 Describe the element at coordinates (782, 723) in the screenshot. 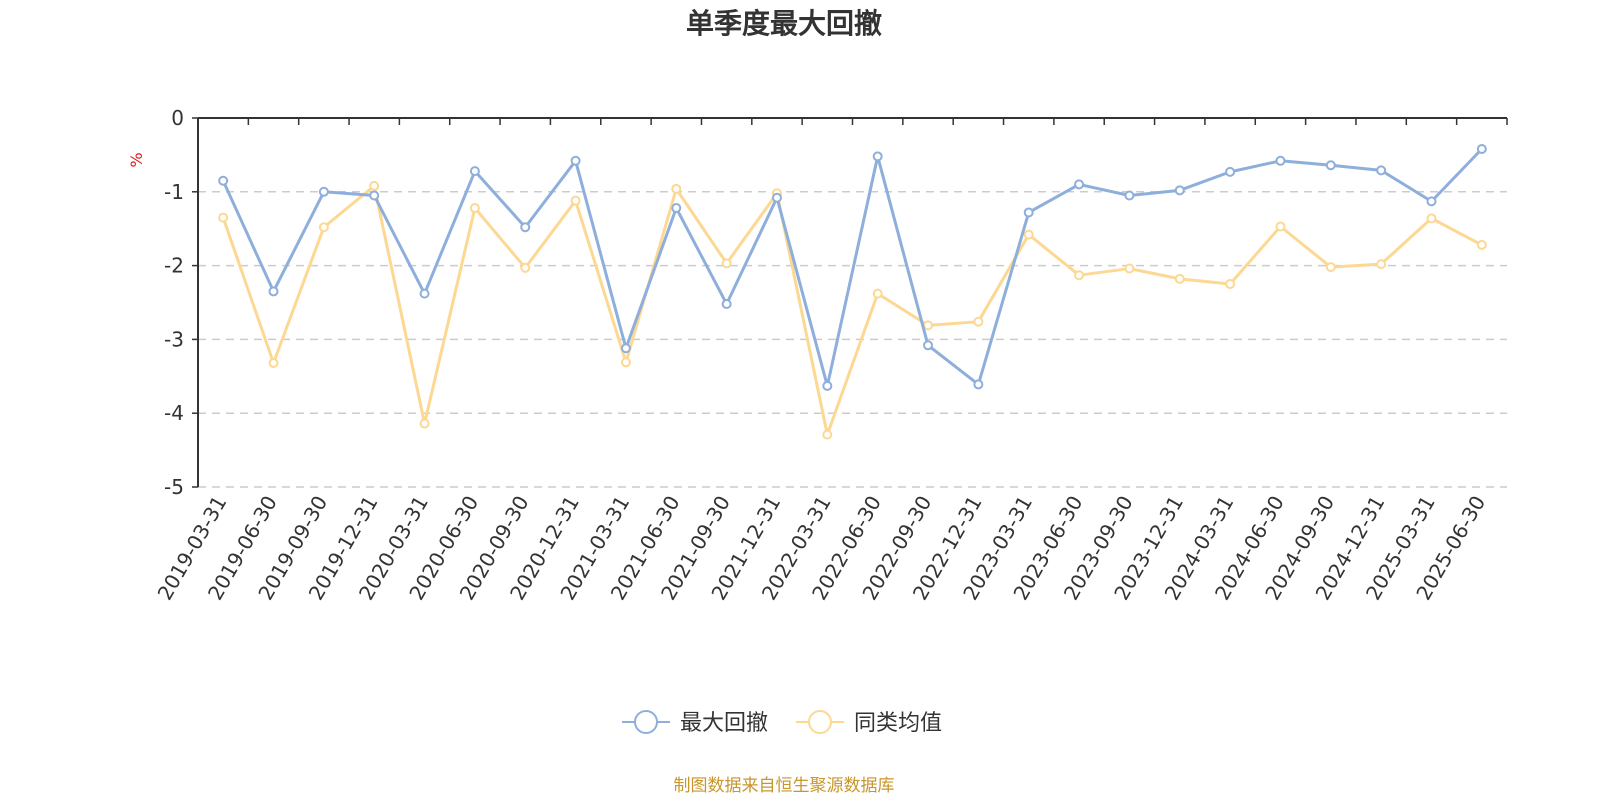

I see `legend: 最大回撤 同类均值` at that location.